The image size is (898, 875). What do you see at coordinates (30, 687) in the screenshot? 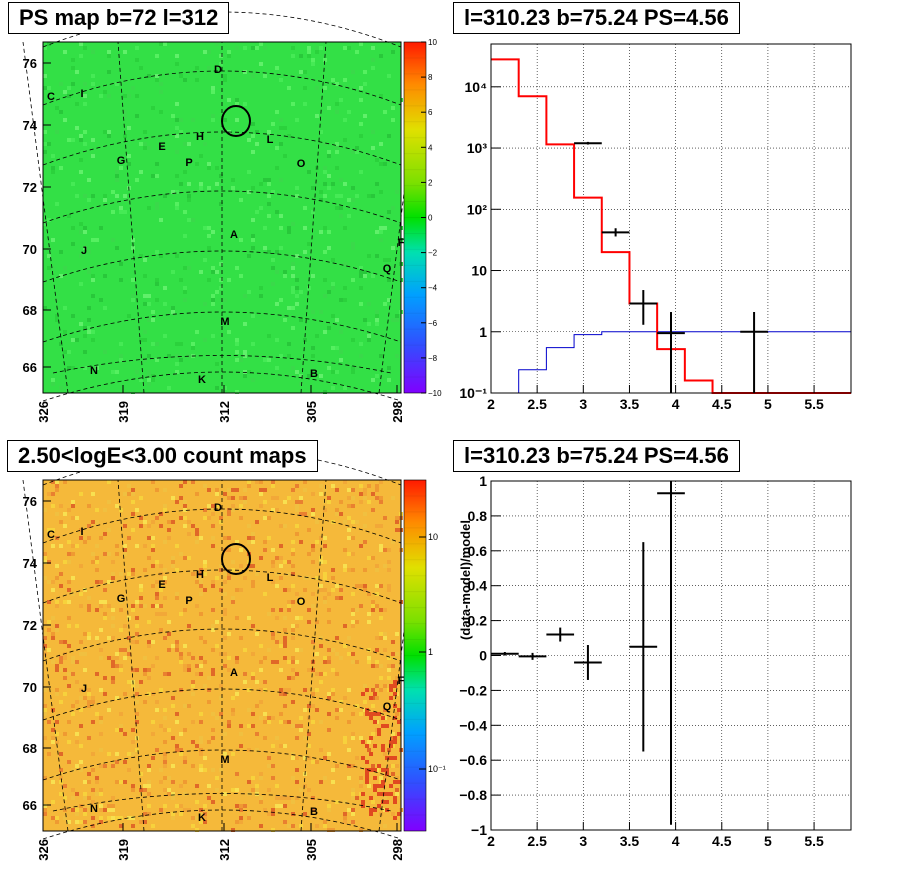
I see `y-tick-label: 70` at bounding box center [30, 687].